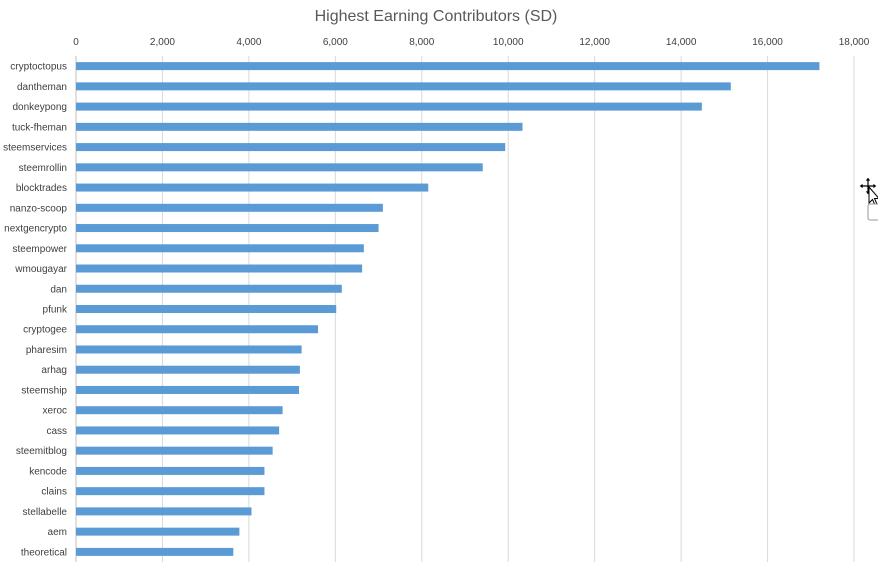 This screenshot has height=574, width=878. What do you see at coordinates (170, 470) in the screenshot?
I see `bar-kencode` at bounding box center [170, 470].